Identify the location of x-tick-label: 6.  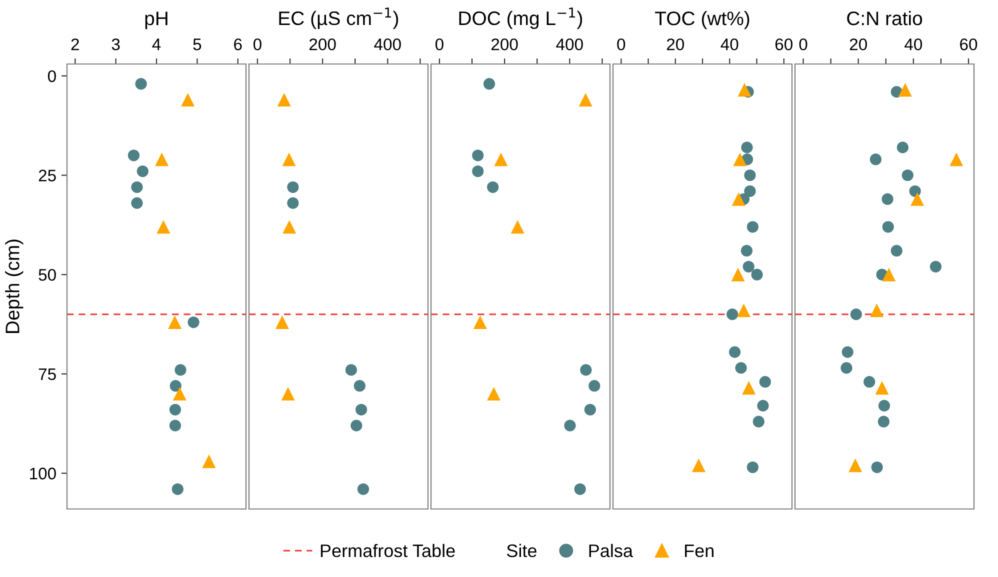
(238, 44).